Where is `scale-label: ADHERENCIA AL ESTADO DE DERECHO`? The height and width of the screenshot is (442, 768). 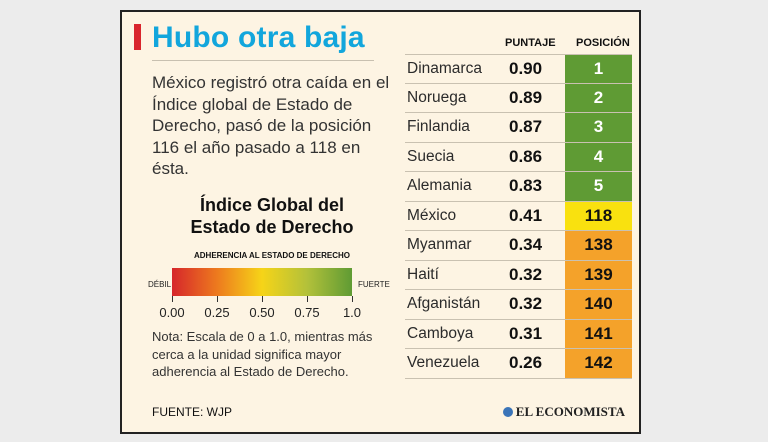
scale-label: ADHERENCIA AL ESTADO DE DERECHO is located at coordinates (271, 255).